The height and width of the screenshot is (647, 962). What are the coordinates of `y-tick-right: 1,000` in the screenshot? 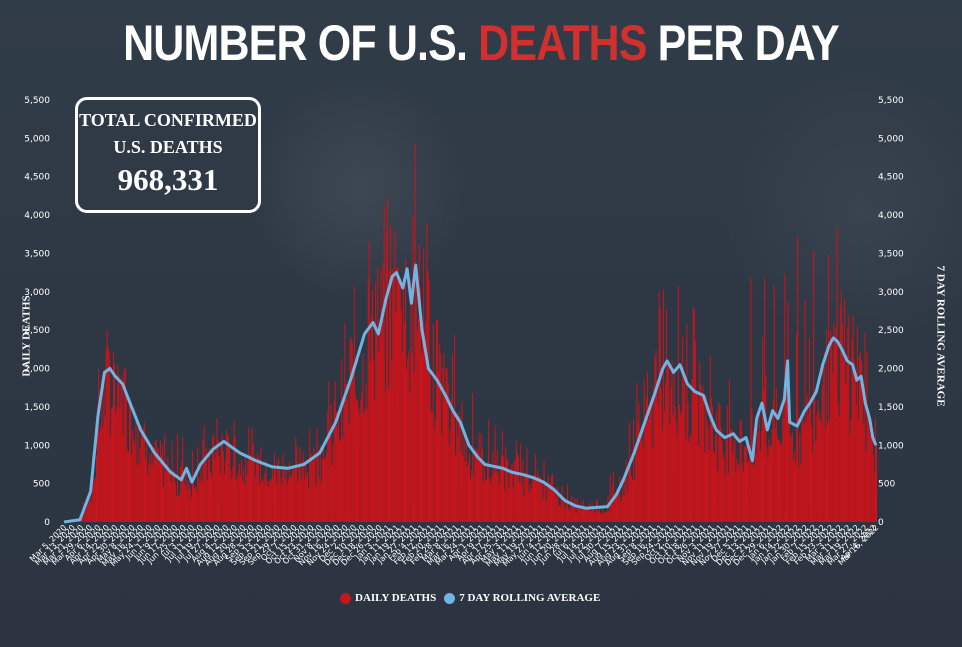 It's located at (891, 446).